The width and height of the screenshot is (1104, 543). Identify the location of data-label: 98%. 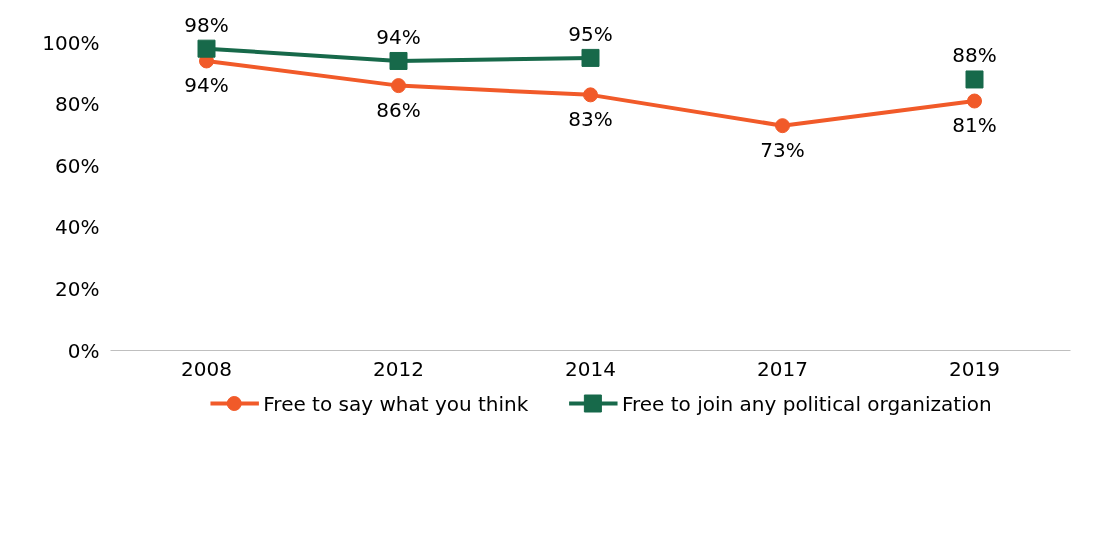
(206, 24).